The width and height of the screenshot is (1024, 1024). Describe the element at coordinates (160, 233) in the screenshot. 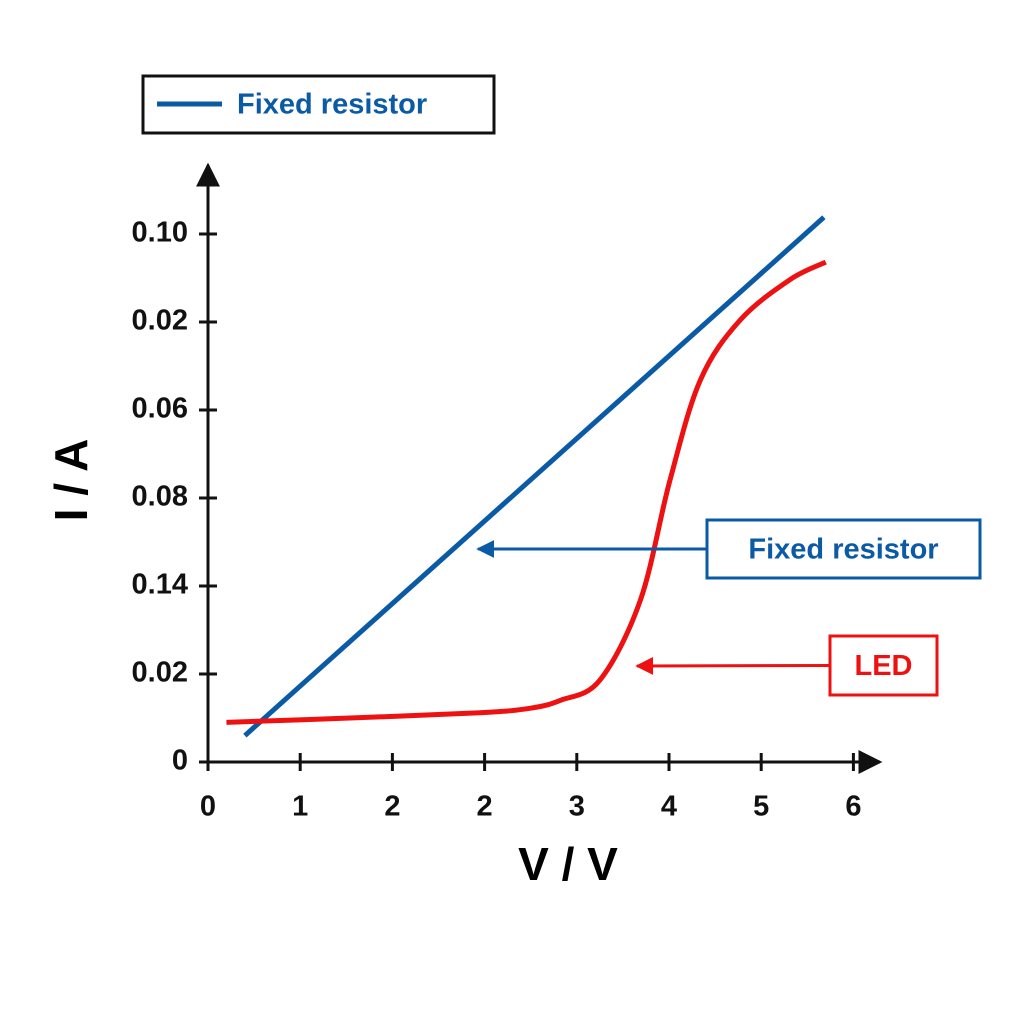

I see `y-tick-label: 0.10` at that location.